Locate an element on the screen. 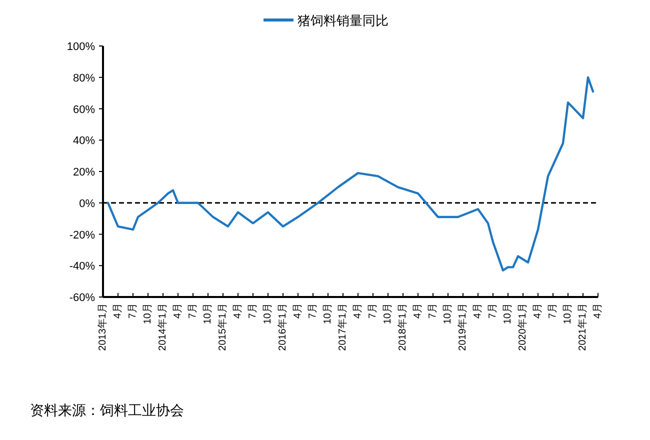 This screenshot has width=650, height=440. x-tick-label: 2014年1月 is located at coordinates (162, 327).